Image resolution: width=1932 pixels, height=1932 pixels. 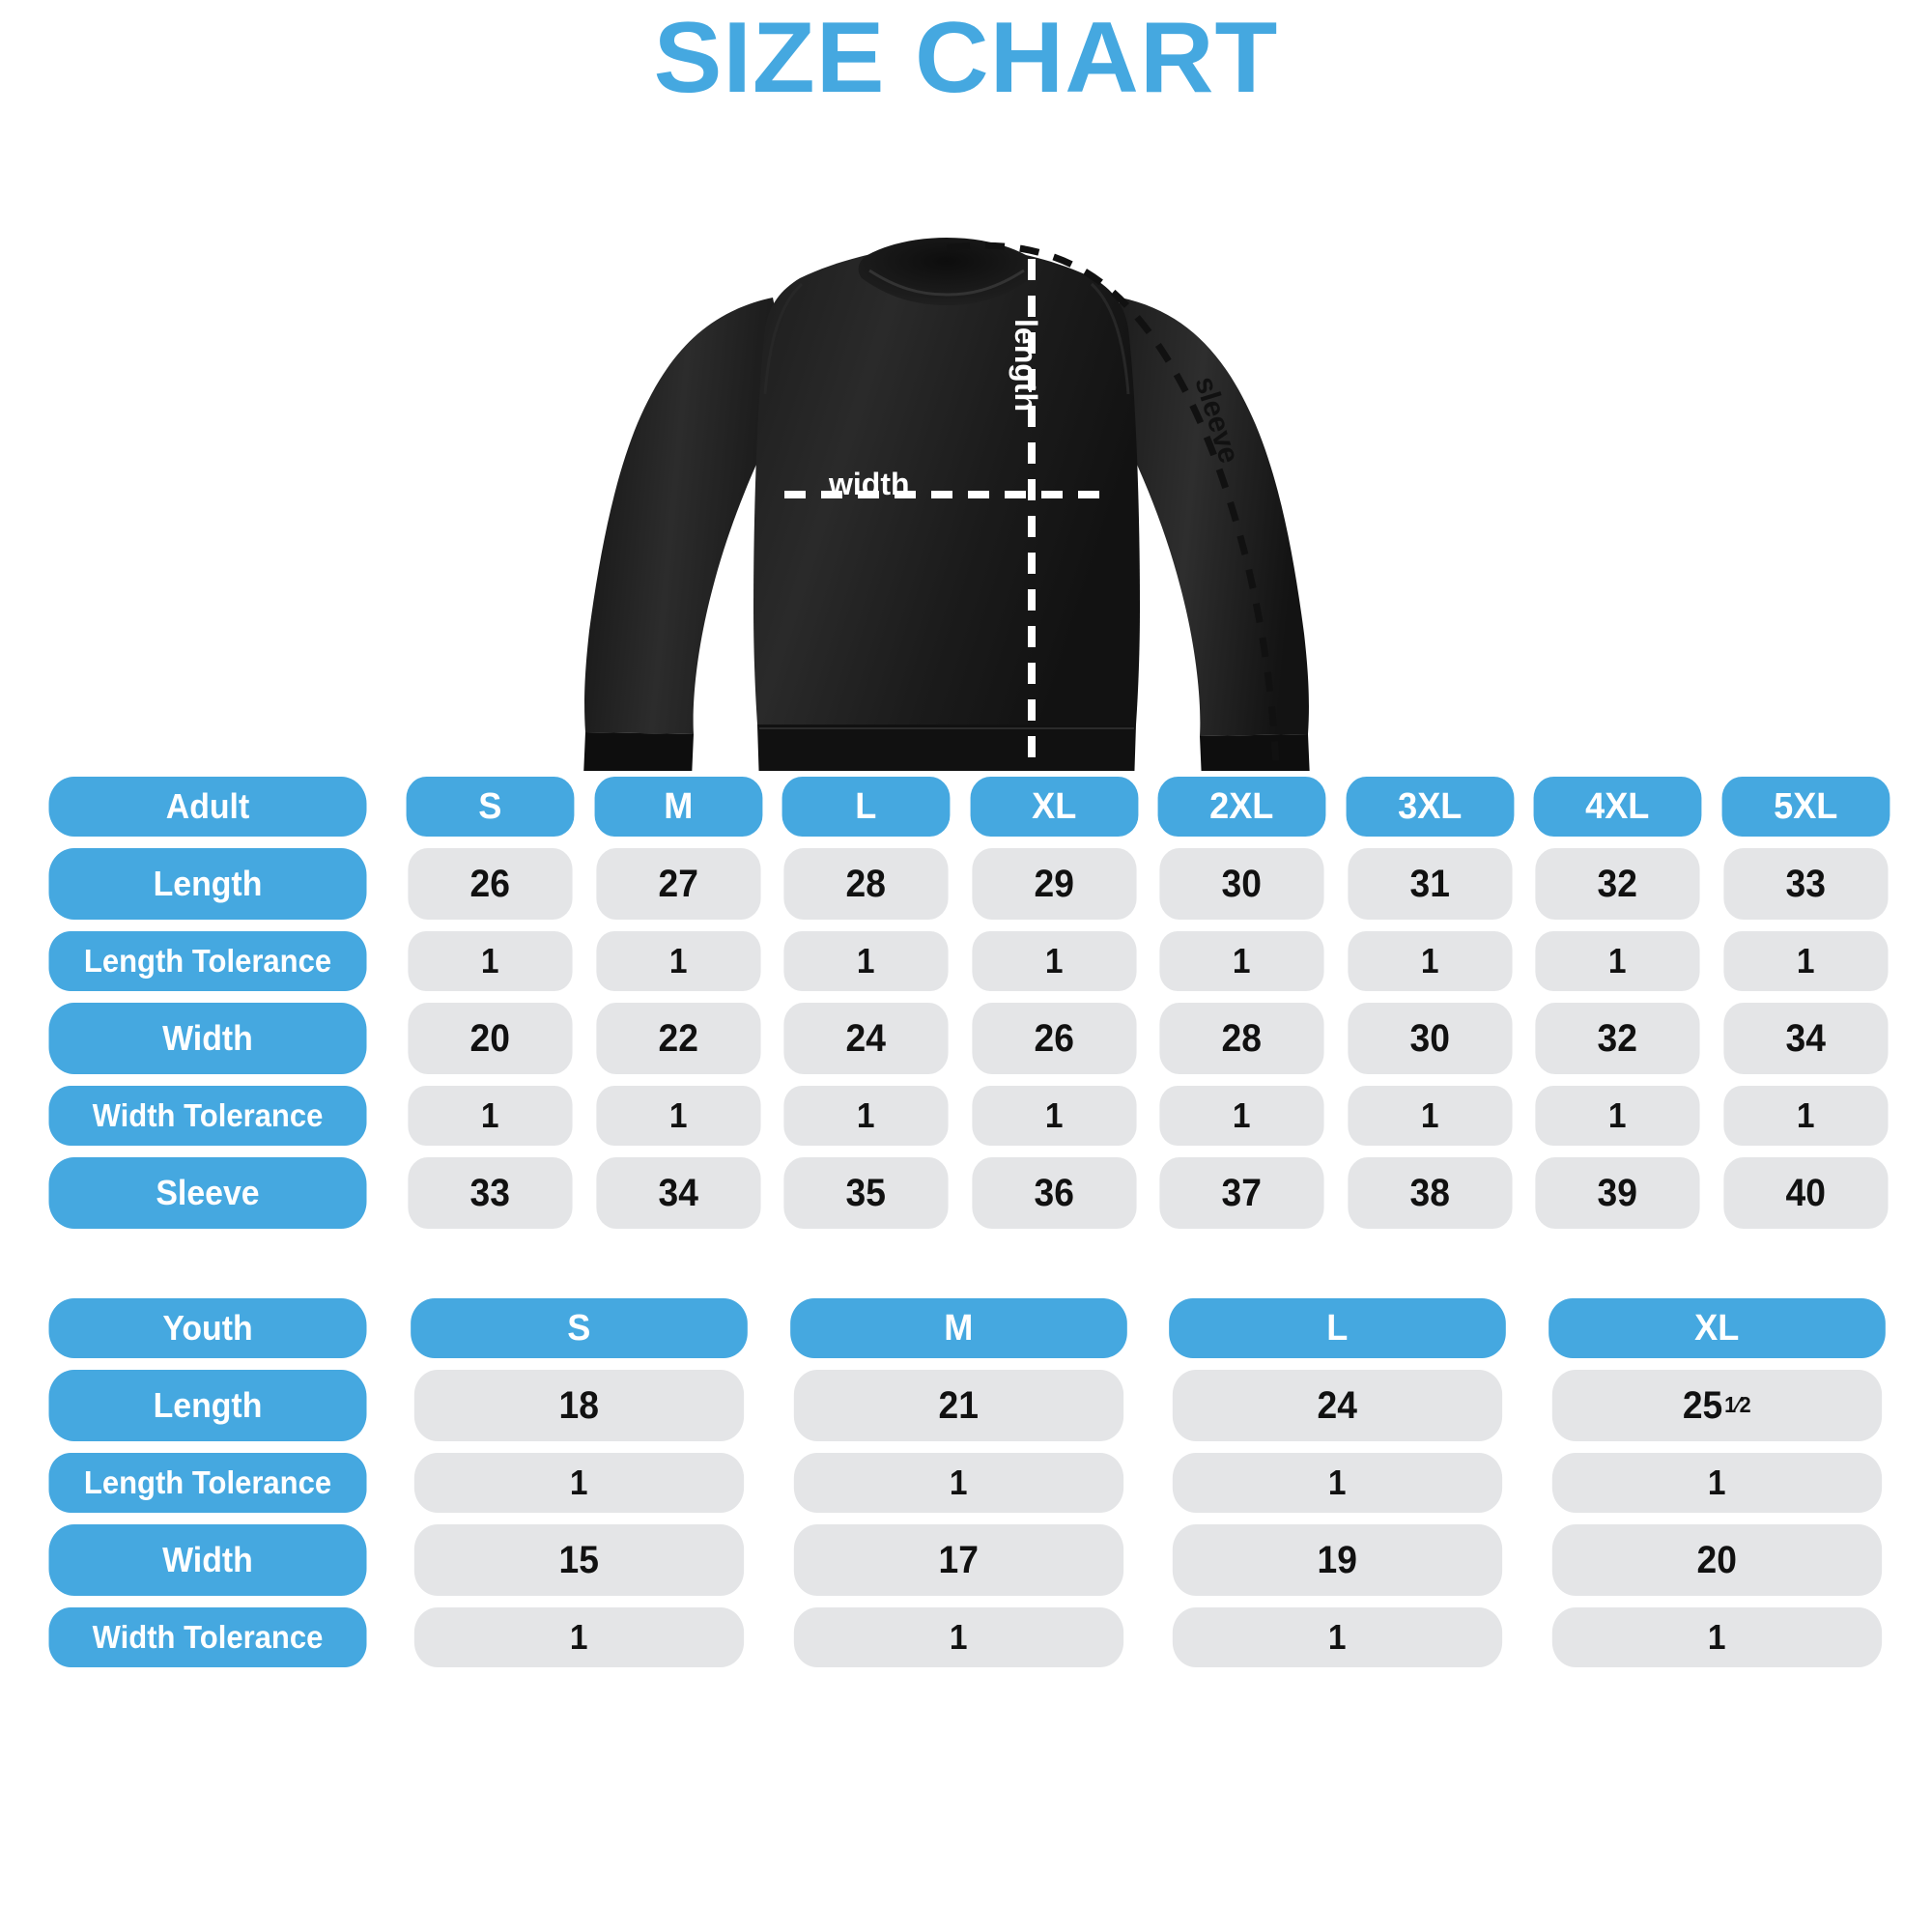 What do you see at coordinates (490, 807) in the screenshot?
I see `adult-size-header: S` at bounding box center [490, 807].